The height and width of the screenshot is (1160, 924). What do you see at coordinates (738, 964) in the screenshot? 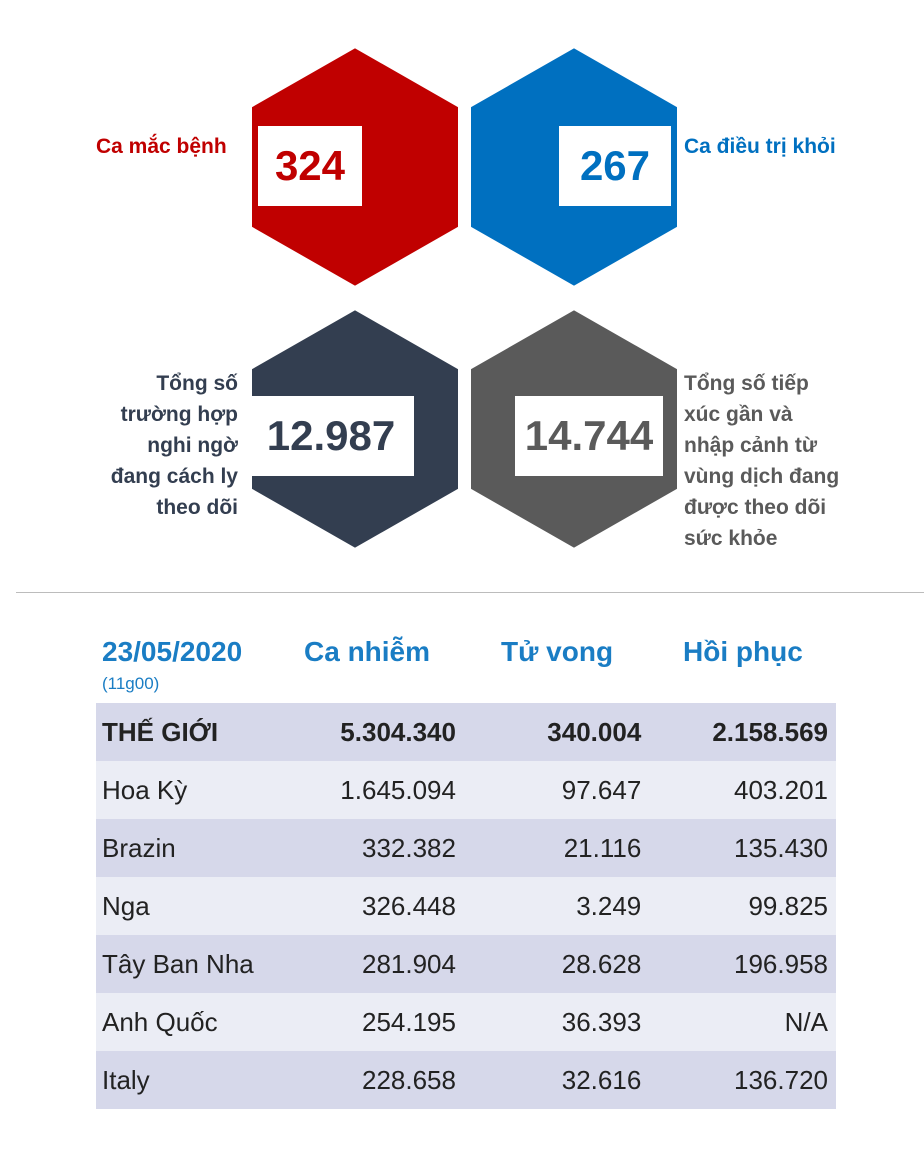
I see `recovered-cell: 196.958` at bounding box center [738, 964].